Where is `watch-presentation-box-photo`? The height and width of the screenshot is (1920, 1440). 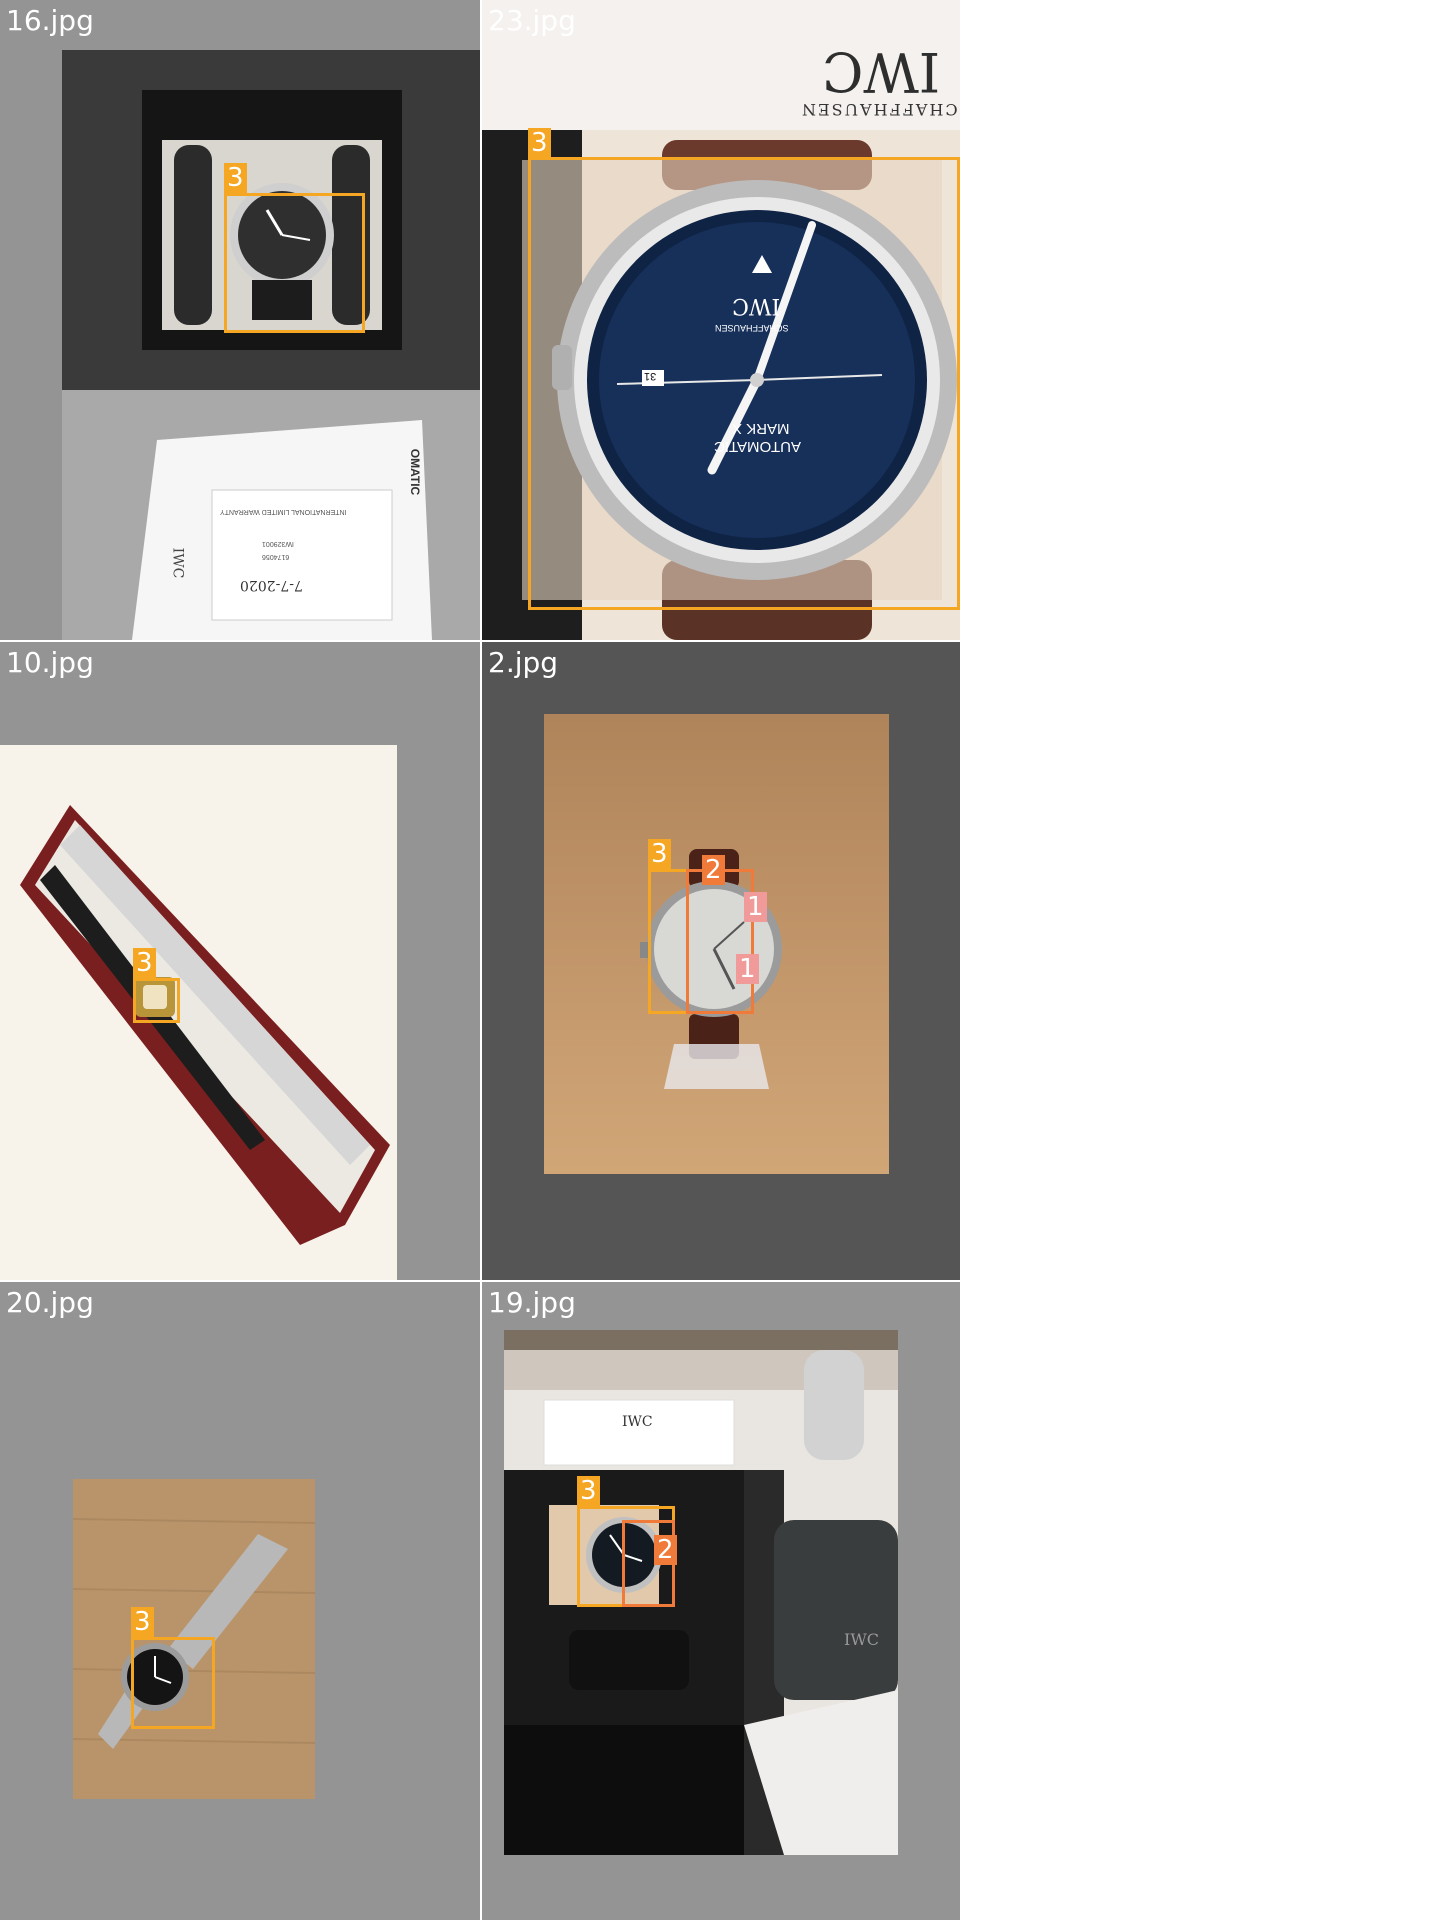 watch-presentation-box-photo is located at coordinates (701, 1592).